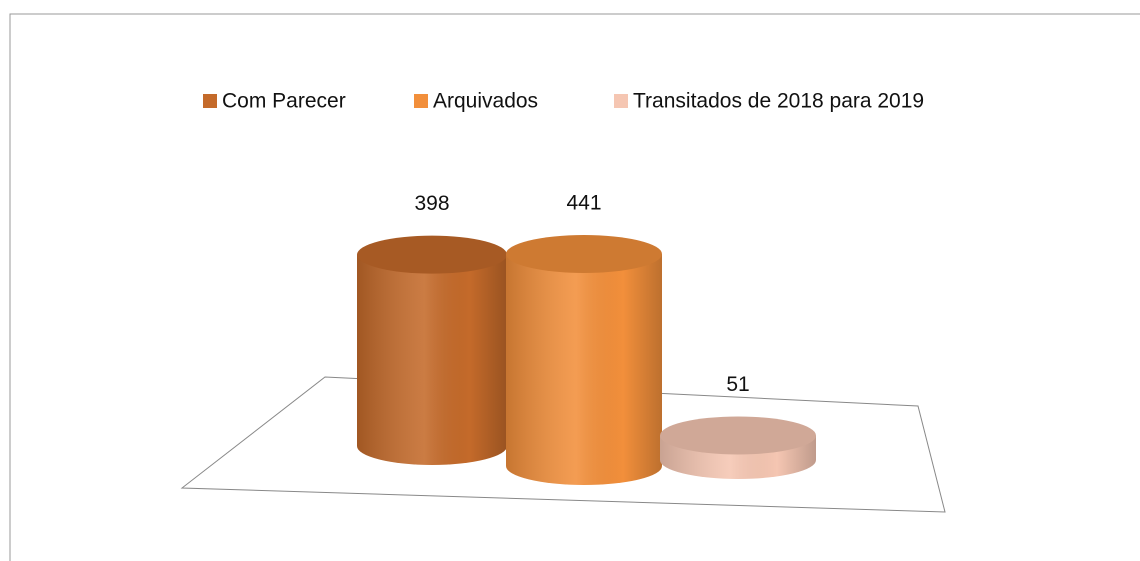 The height and width of the screenshot is (561, 1140). What do you see at coordinates (284, 101) in the screenshot?
I see `legend-label: Com Parecer` at bounding box center [284, 101].